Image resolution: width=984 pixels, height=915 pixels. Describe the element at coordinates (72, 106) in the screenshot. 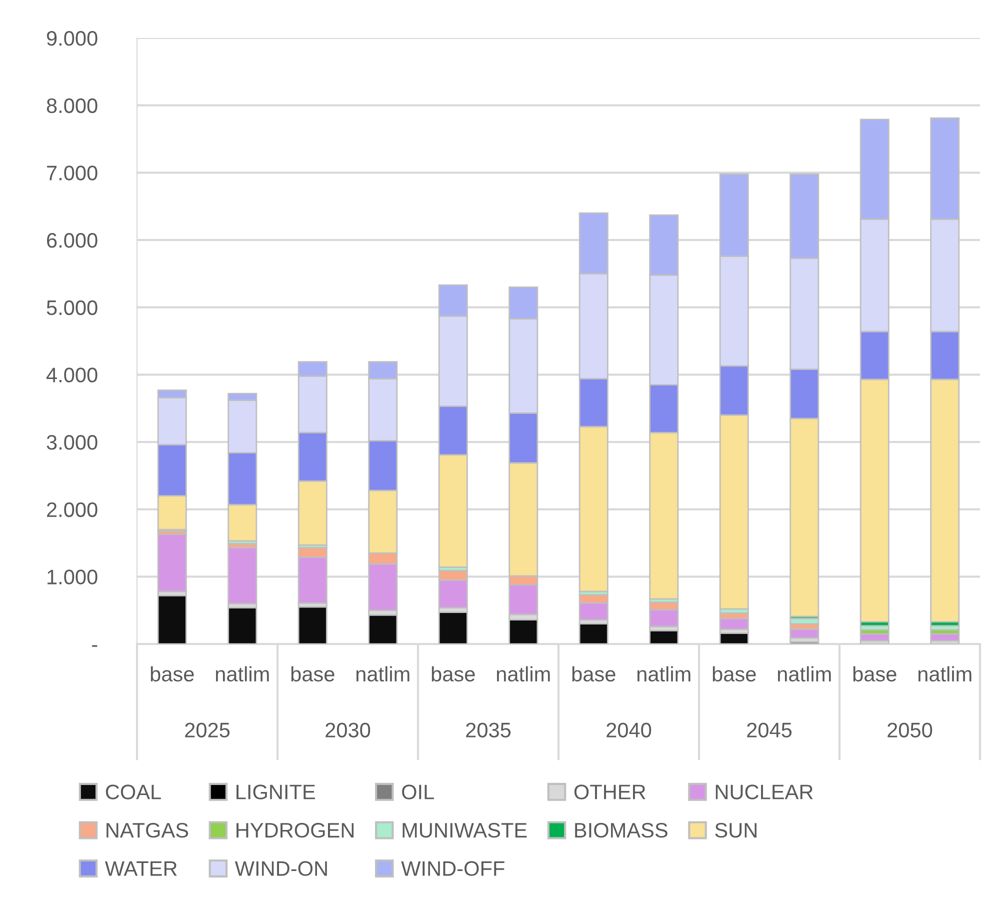

I see `y-tick-label: 8.000` at that location.